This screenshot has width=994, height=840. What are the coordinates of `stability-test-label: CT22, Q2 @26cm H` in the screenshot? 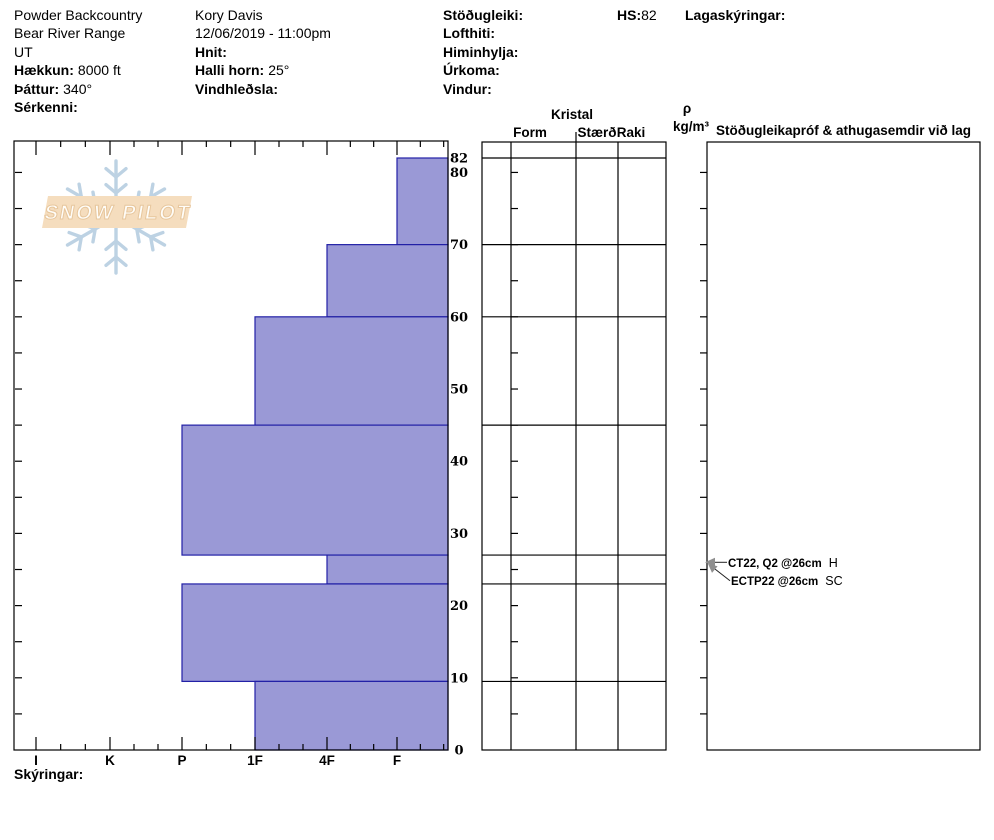 It's located at (783, 563).